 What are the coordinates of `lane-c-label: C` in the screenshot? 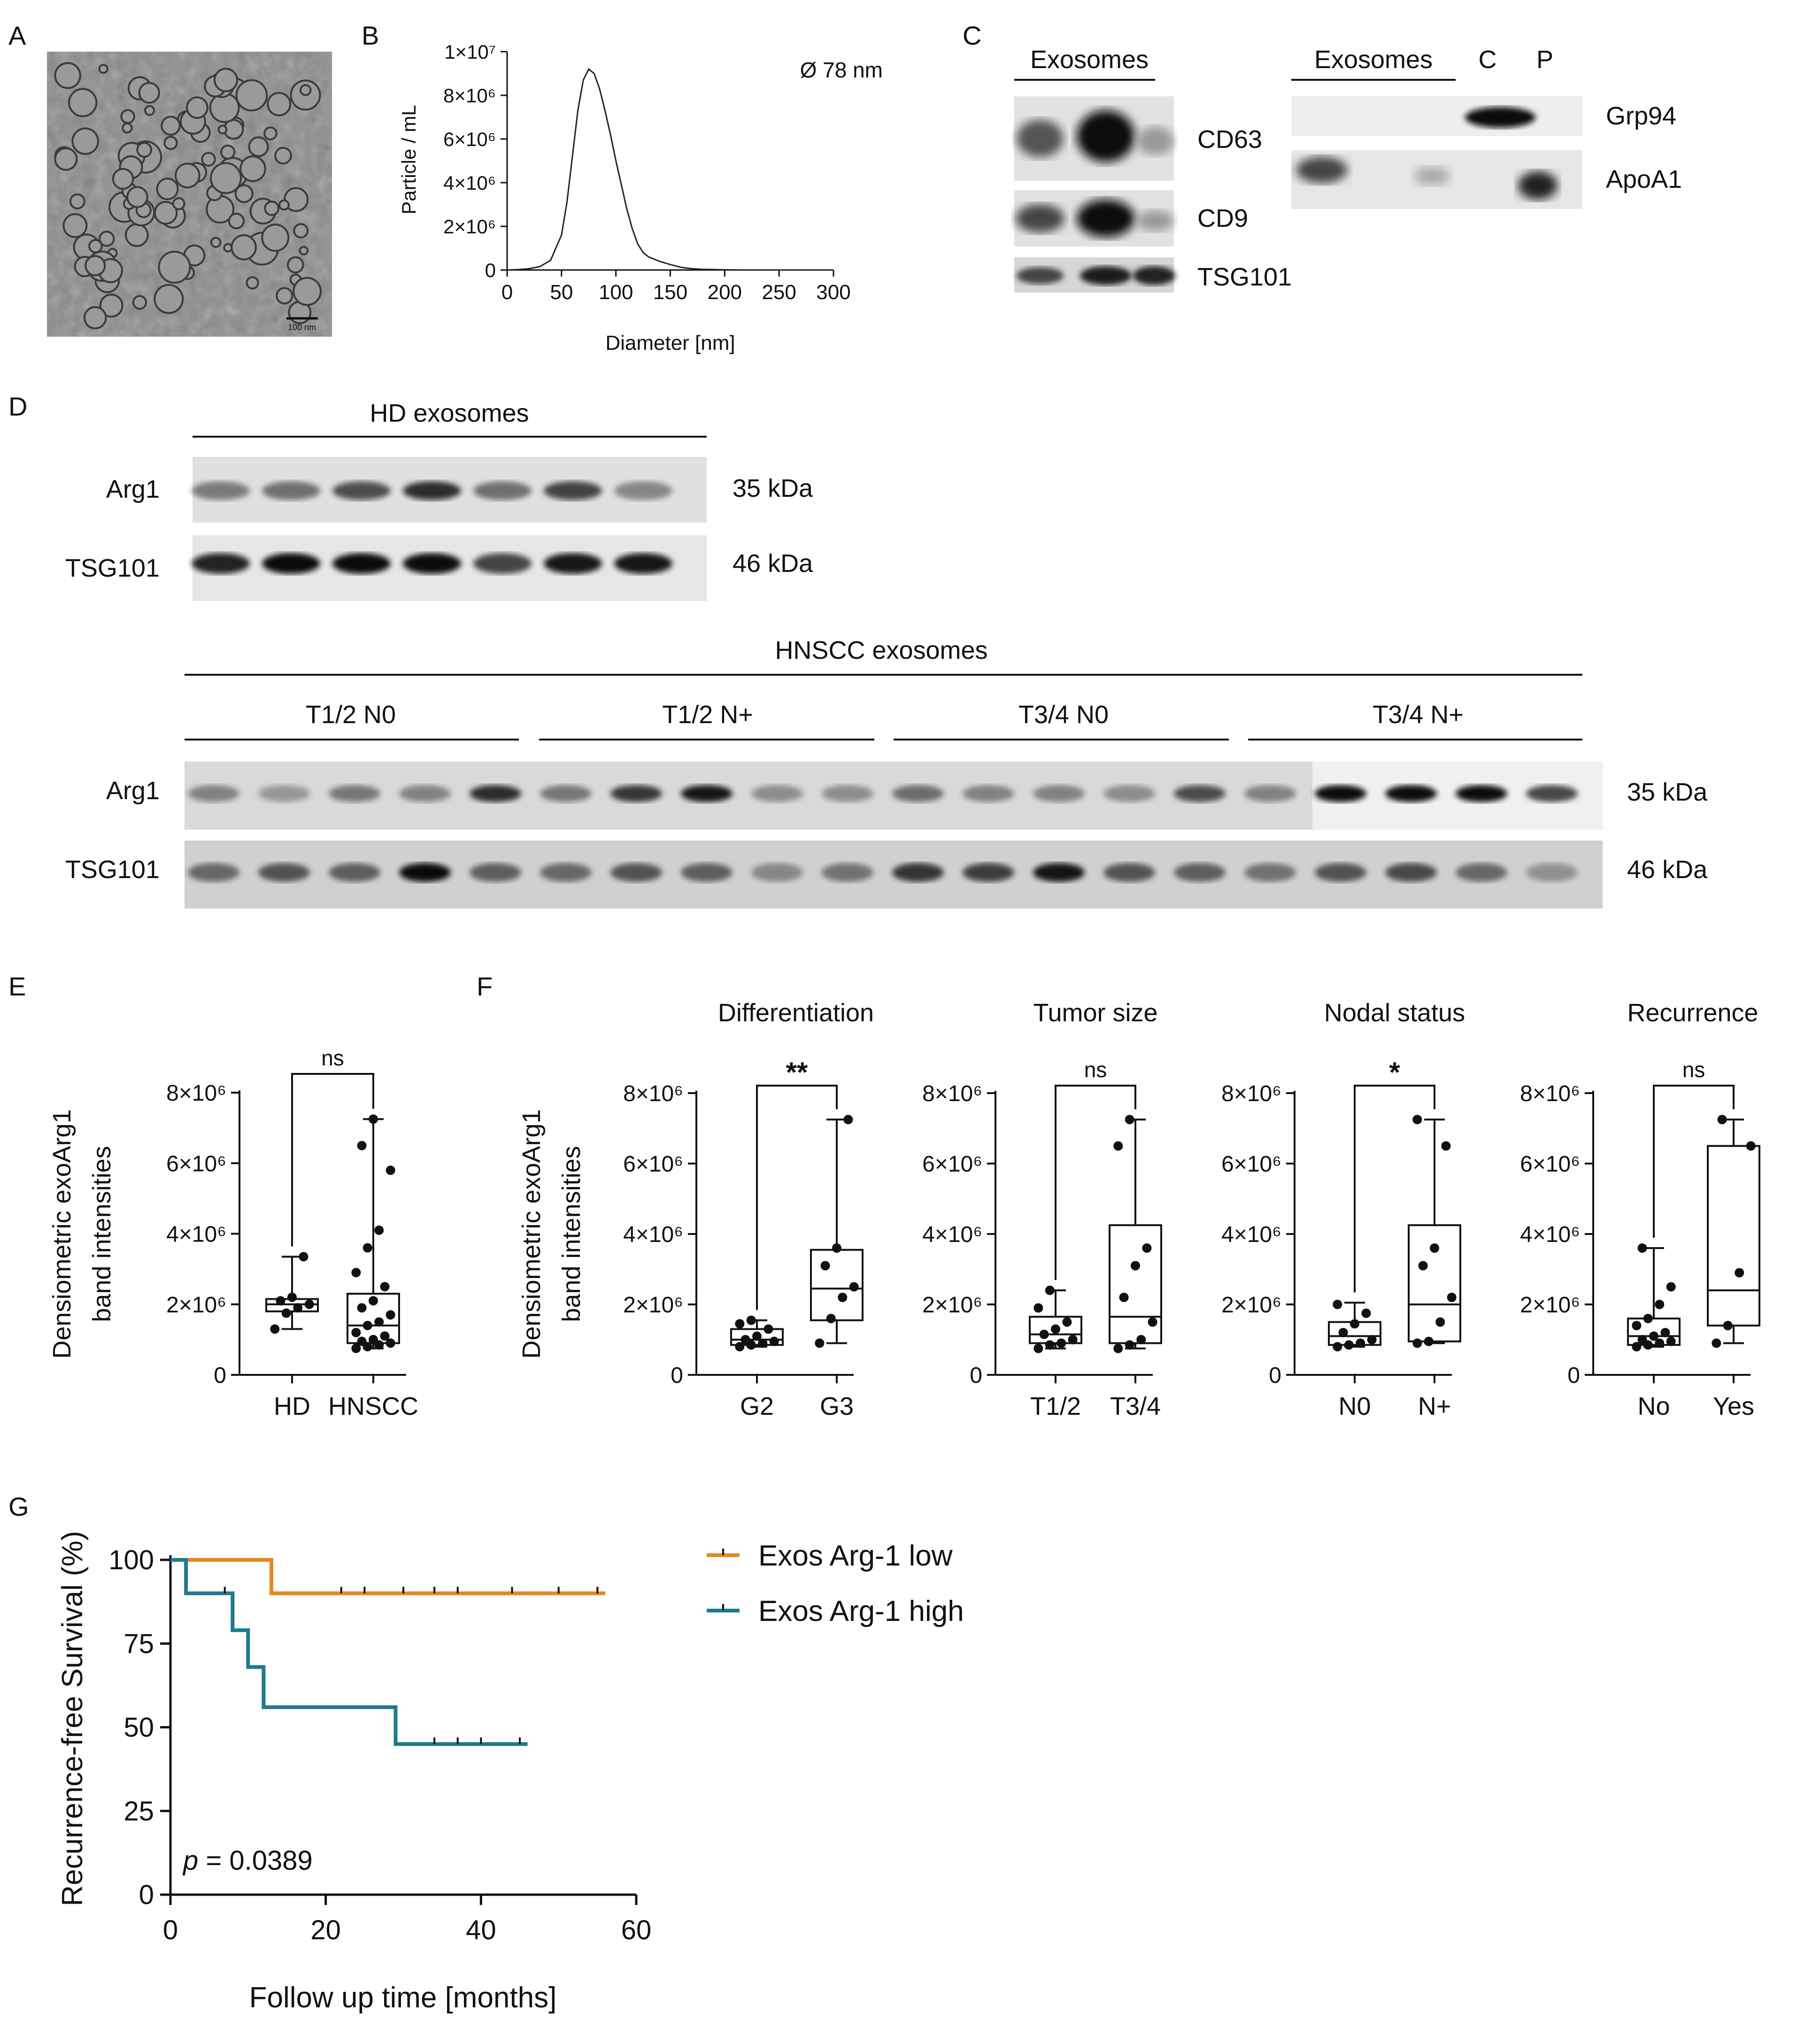 It's located at (1488, 60).